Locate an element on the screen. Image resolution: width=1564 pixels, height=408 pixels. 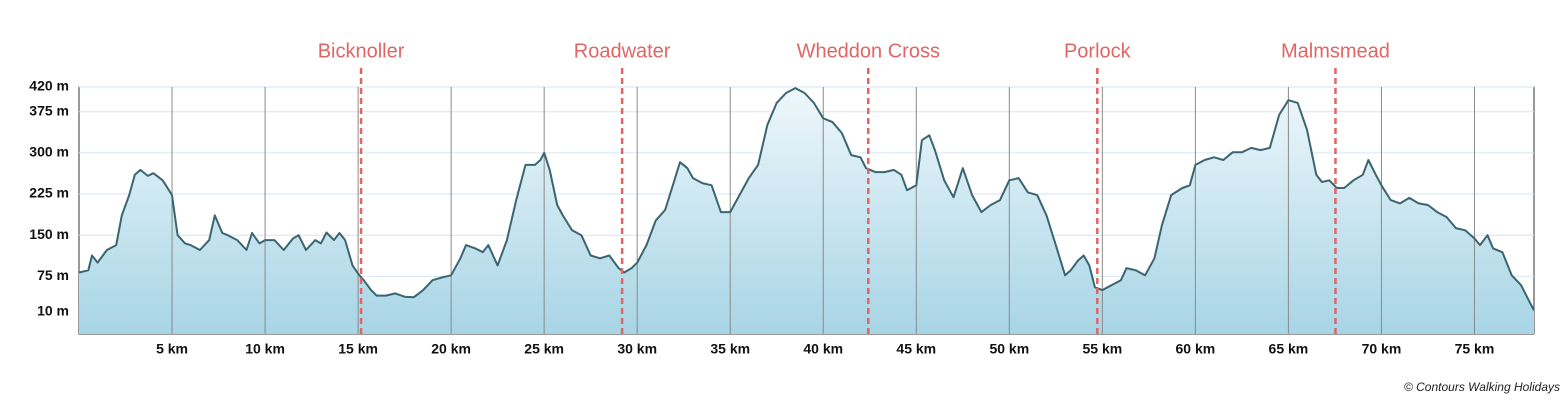
town-label: Bicknoller is located at coordinates (361, 51).